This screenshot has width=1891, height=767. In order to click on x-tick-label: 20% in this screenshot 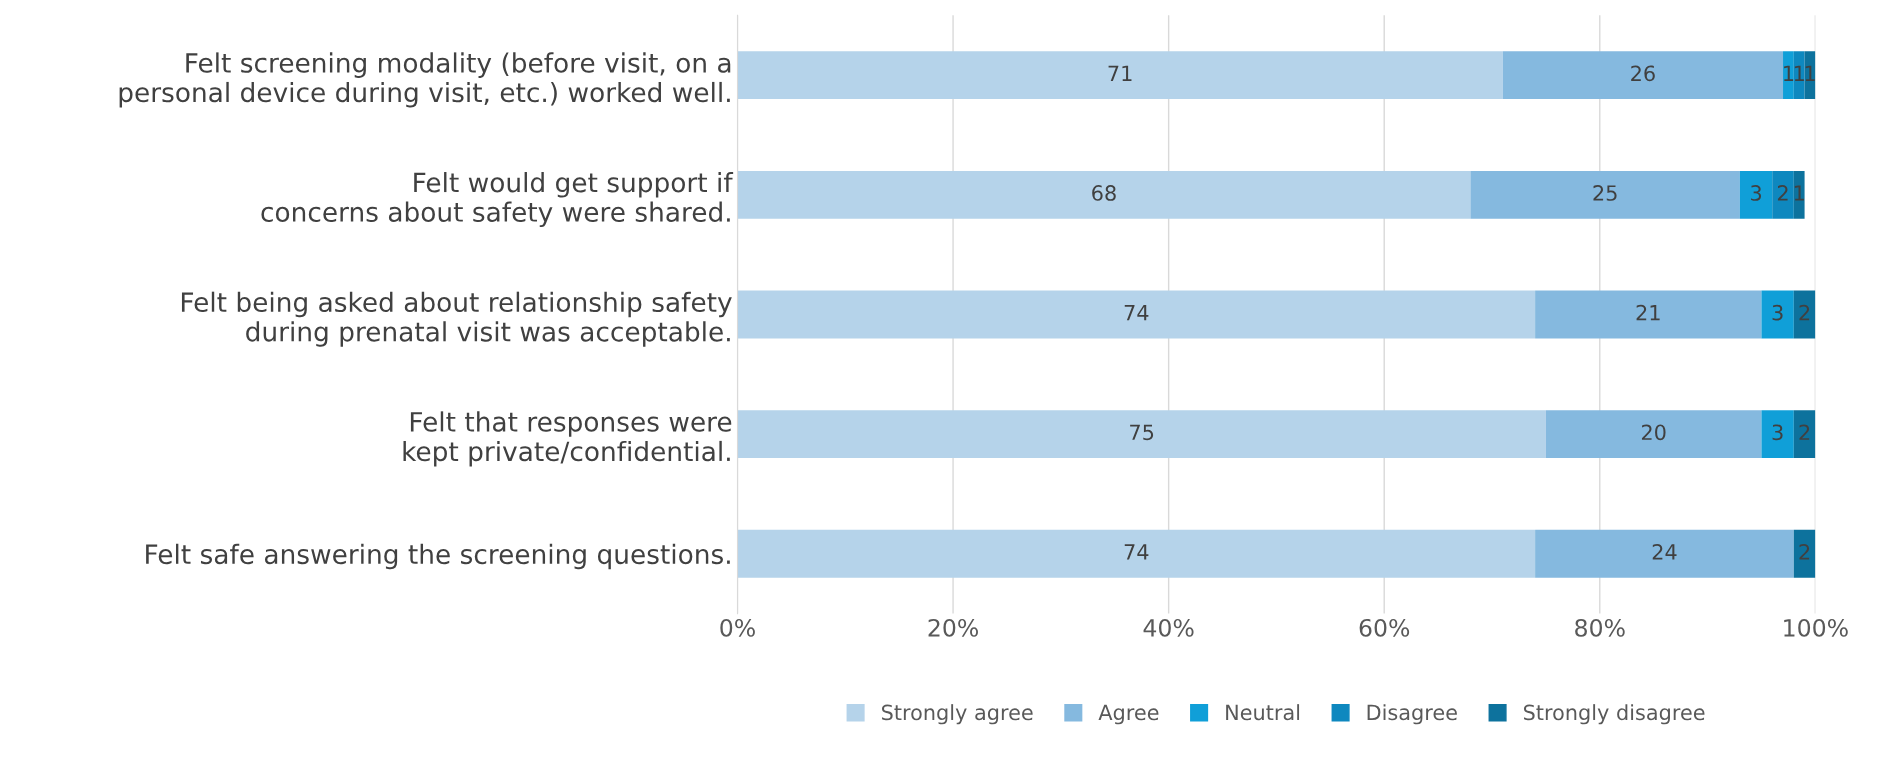, I will do `click(953, 627)`.